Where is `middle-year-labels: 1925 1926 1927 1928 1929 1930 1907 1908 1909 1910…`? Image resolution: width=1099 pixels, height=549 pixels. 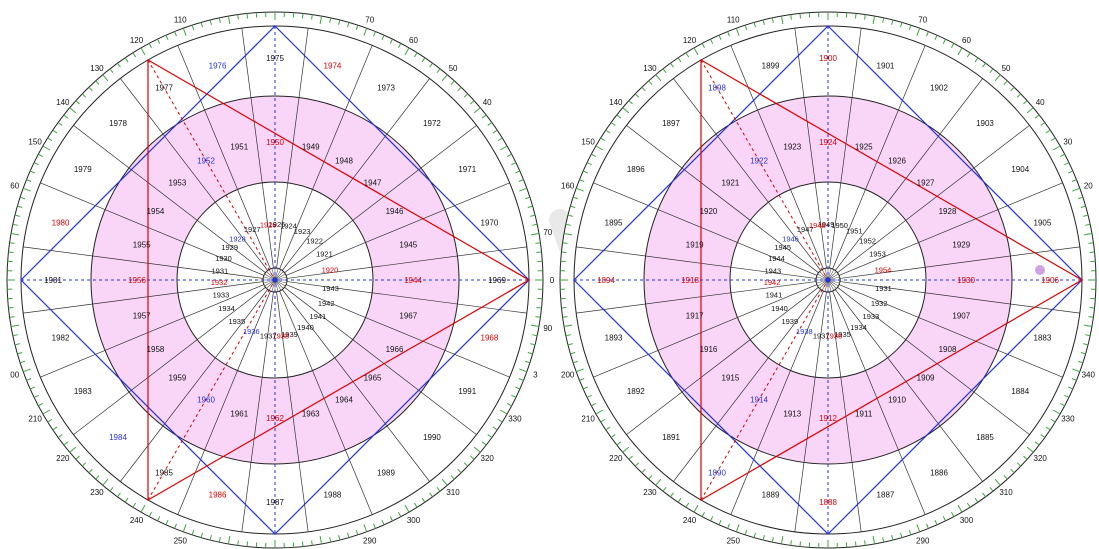
middle-year-labels: 1925 1926 1927 1928 1929 1930 1907 1908 1909 1910… is located at coordinates (828, 280).